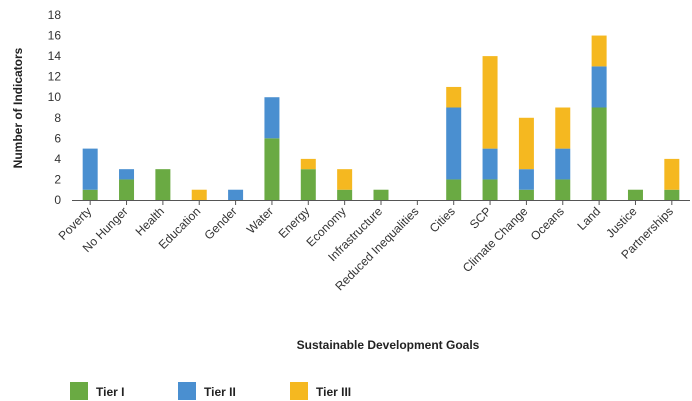 Image resolution: width=692 pixels, height=401 pixels. What do you see at coordinates (55, 15) in the screenshot?
I see `y-tick-label: 18` at bounding box center [55, 15].